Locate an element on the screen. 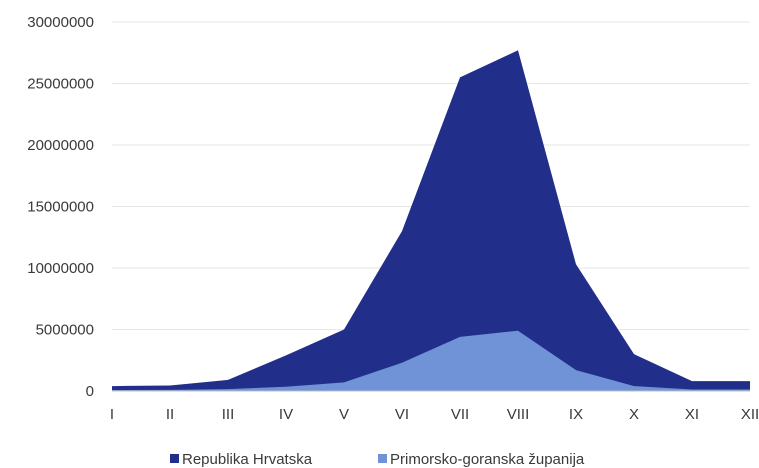 The width and height of the screenshot is (759, 468). x-tick-label-4: V is located at coordinates (344, 414).